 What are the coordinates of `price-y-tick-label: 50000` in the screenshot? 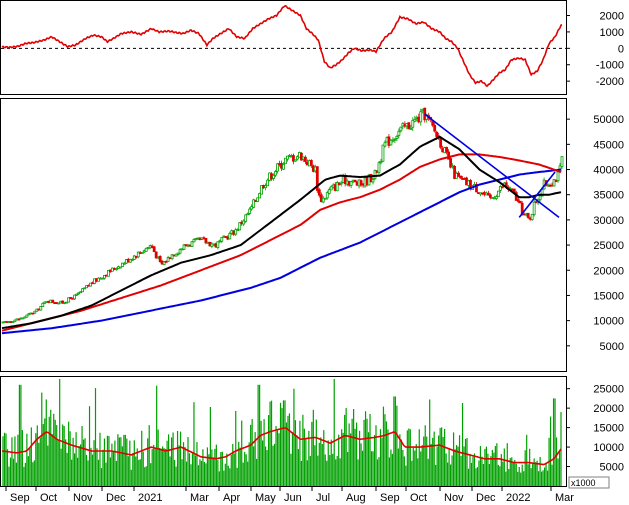 It's located at (608, 120).